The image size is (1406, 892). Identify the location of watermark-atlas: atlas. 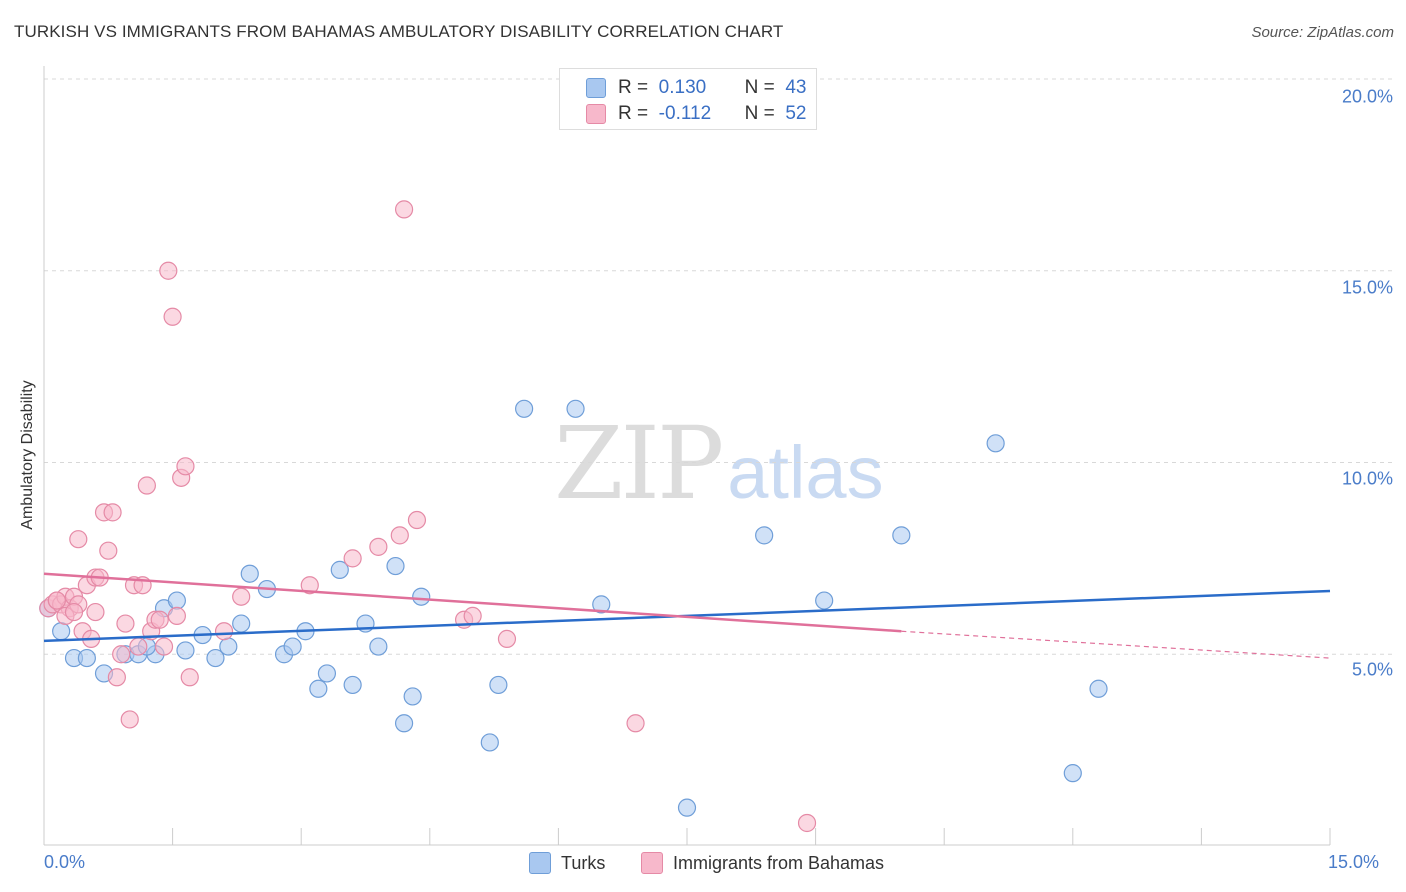
(805, 472).